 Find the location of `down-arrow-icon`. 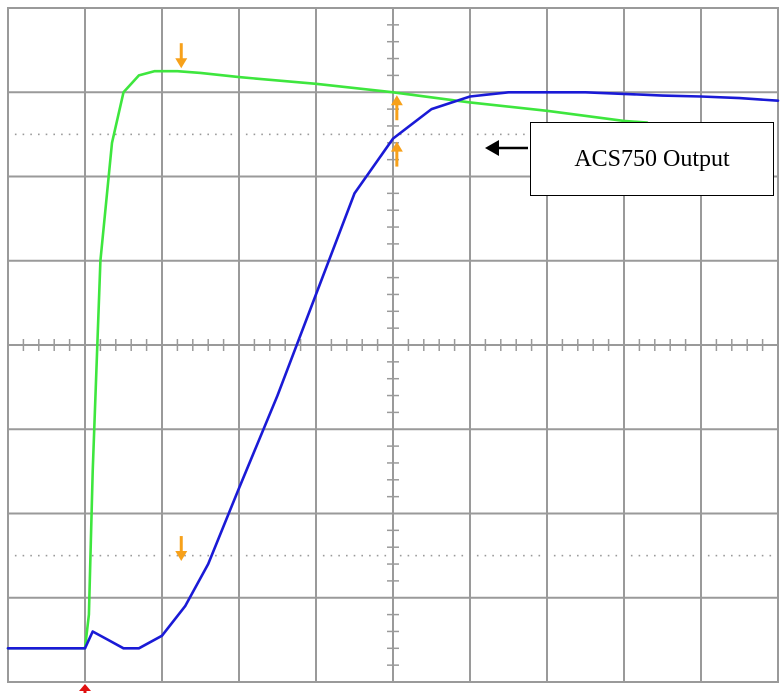

down-arrow-icon is located at coordinates (181, 549).